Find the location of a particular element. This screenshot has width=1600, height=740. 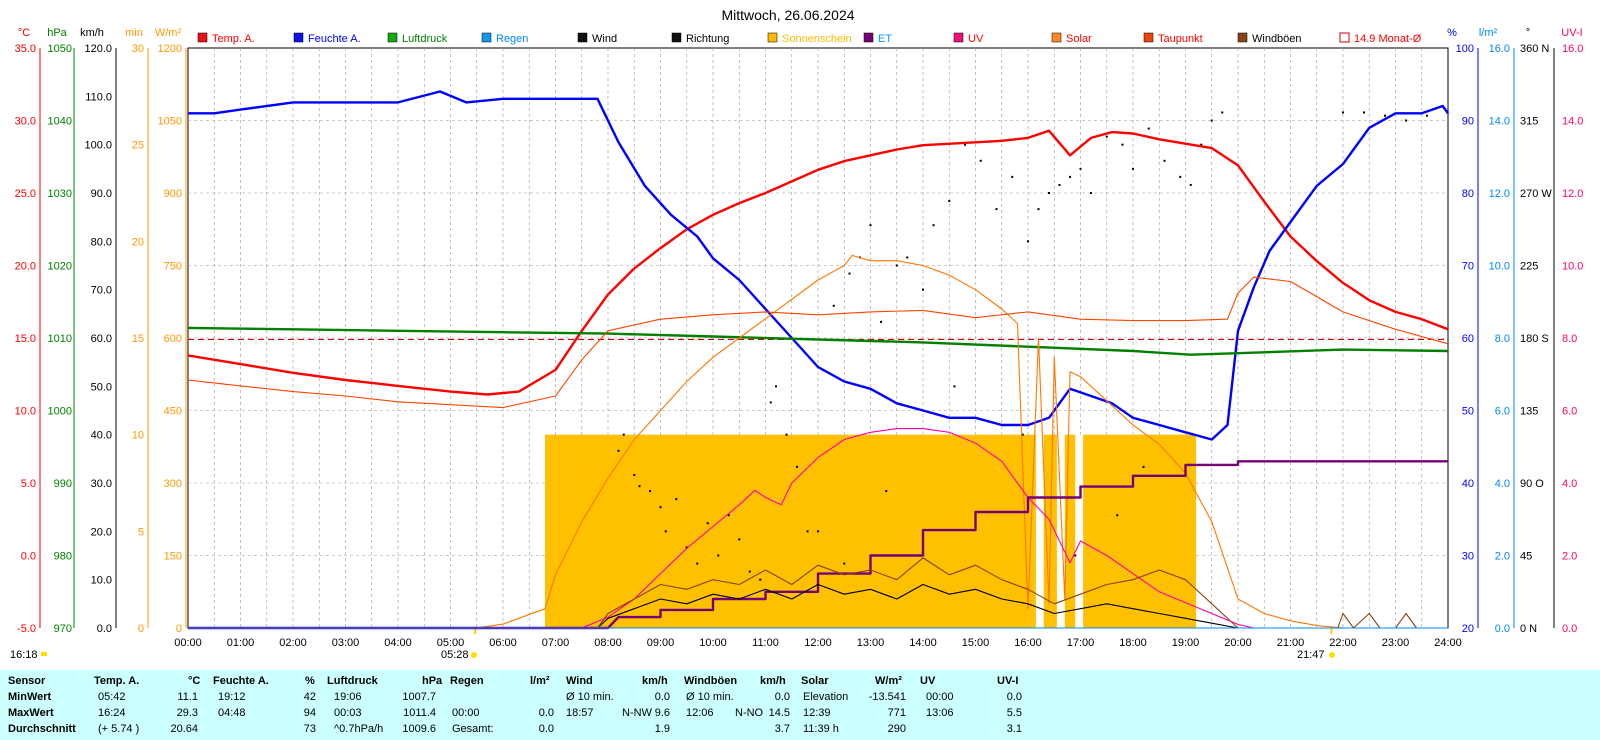

axis-tick-wind: 110.0 is located at coordinates (98, 97).